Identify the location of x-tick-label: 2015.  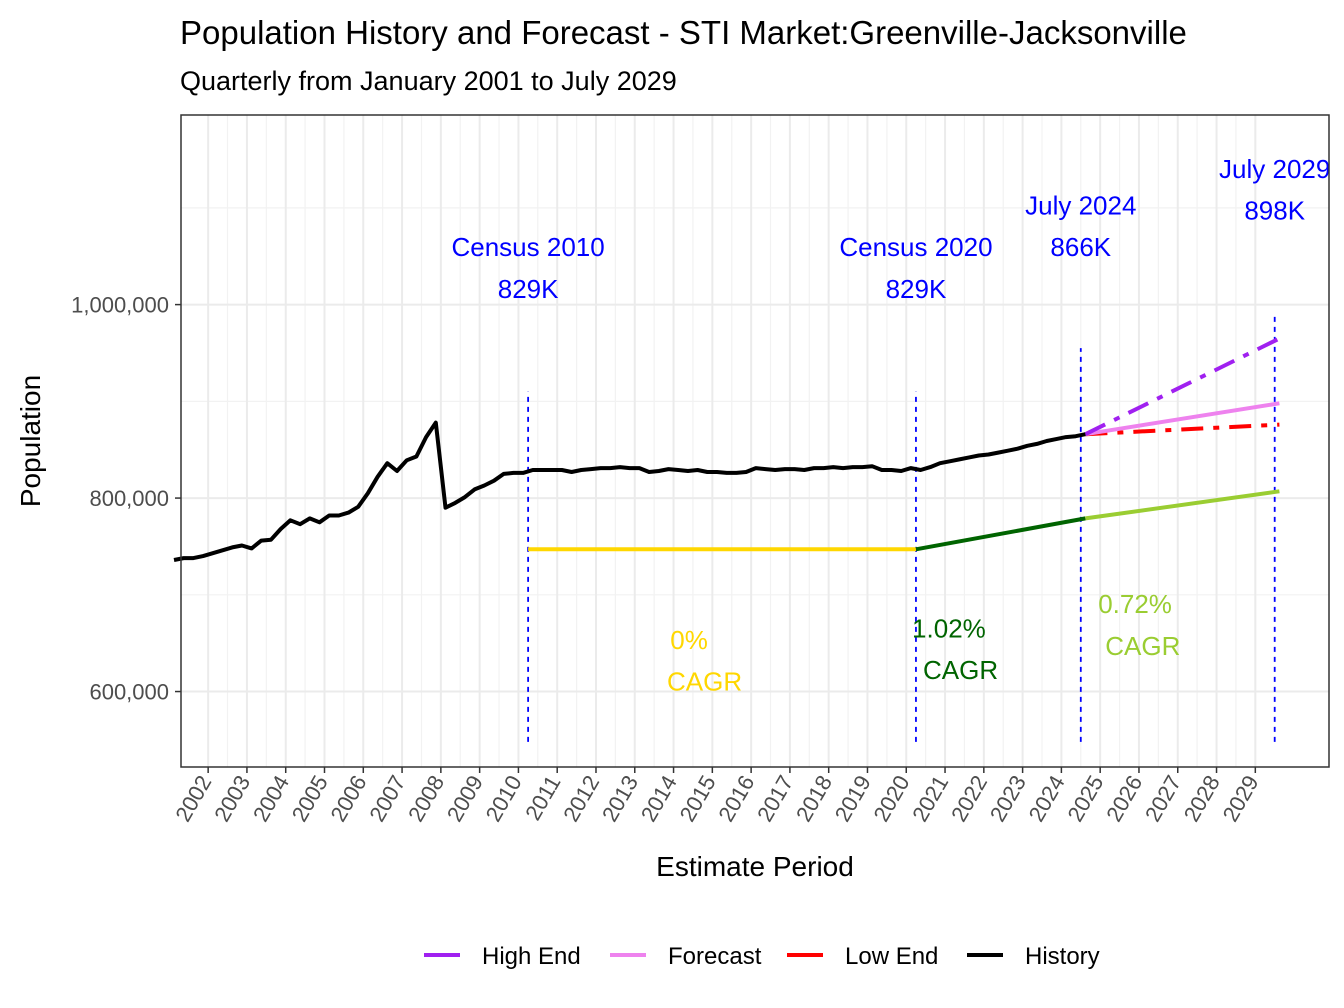
(698, 798).